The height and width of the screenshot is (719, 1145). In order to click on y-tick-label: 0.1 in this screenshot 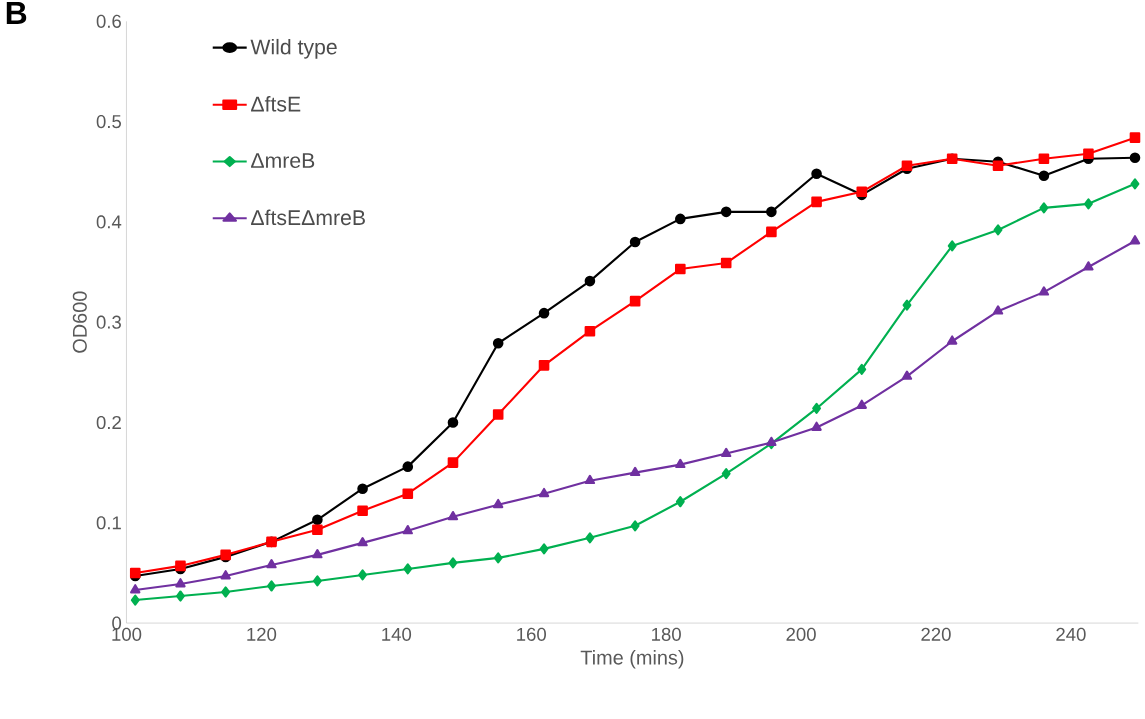, I will do `click(108, 523)`.